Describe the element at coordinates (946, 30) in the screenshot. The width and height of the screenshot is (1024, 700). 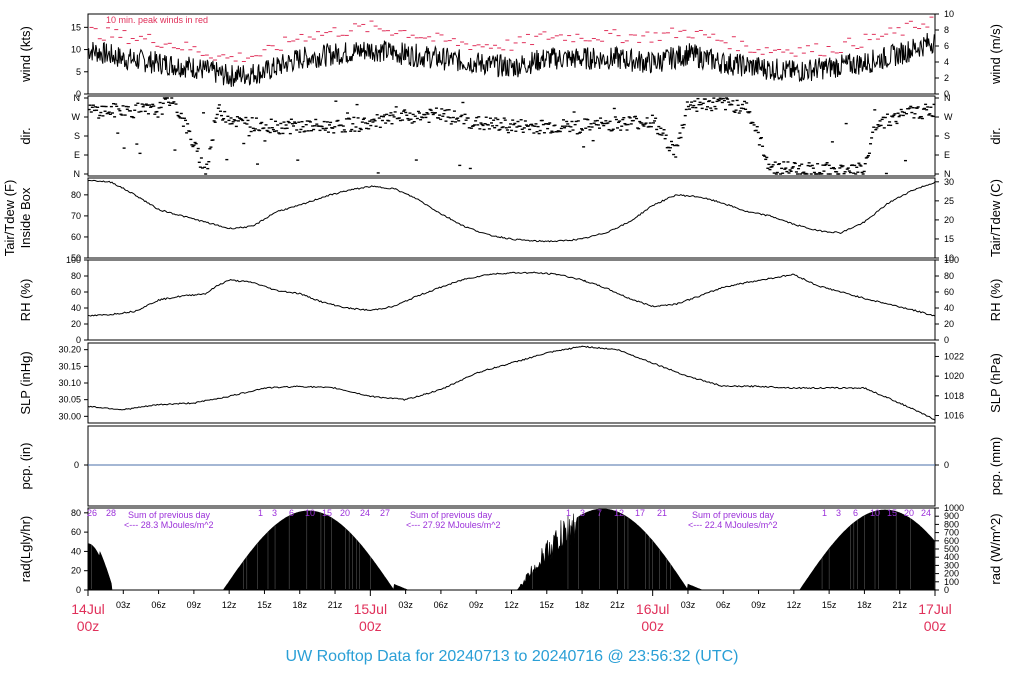
I see `wind-right-tick-label: 8` at that location.